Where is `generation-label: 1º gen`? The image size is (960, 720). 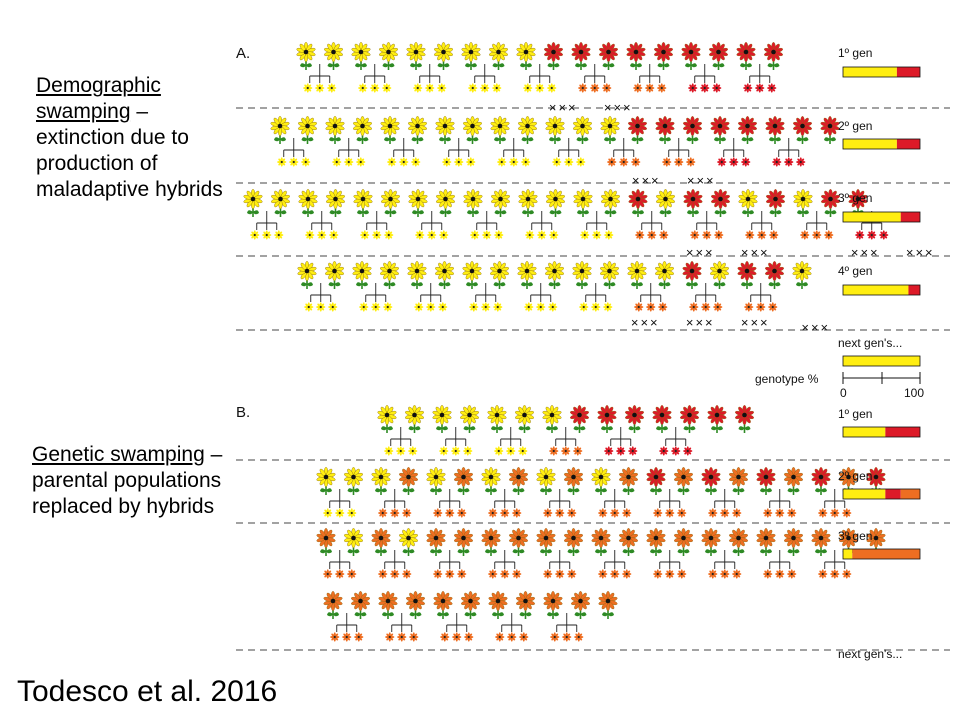
generation-label: 1º gen is located at coordinates (855, 53).